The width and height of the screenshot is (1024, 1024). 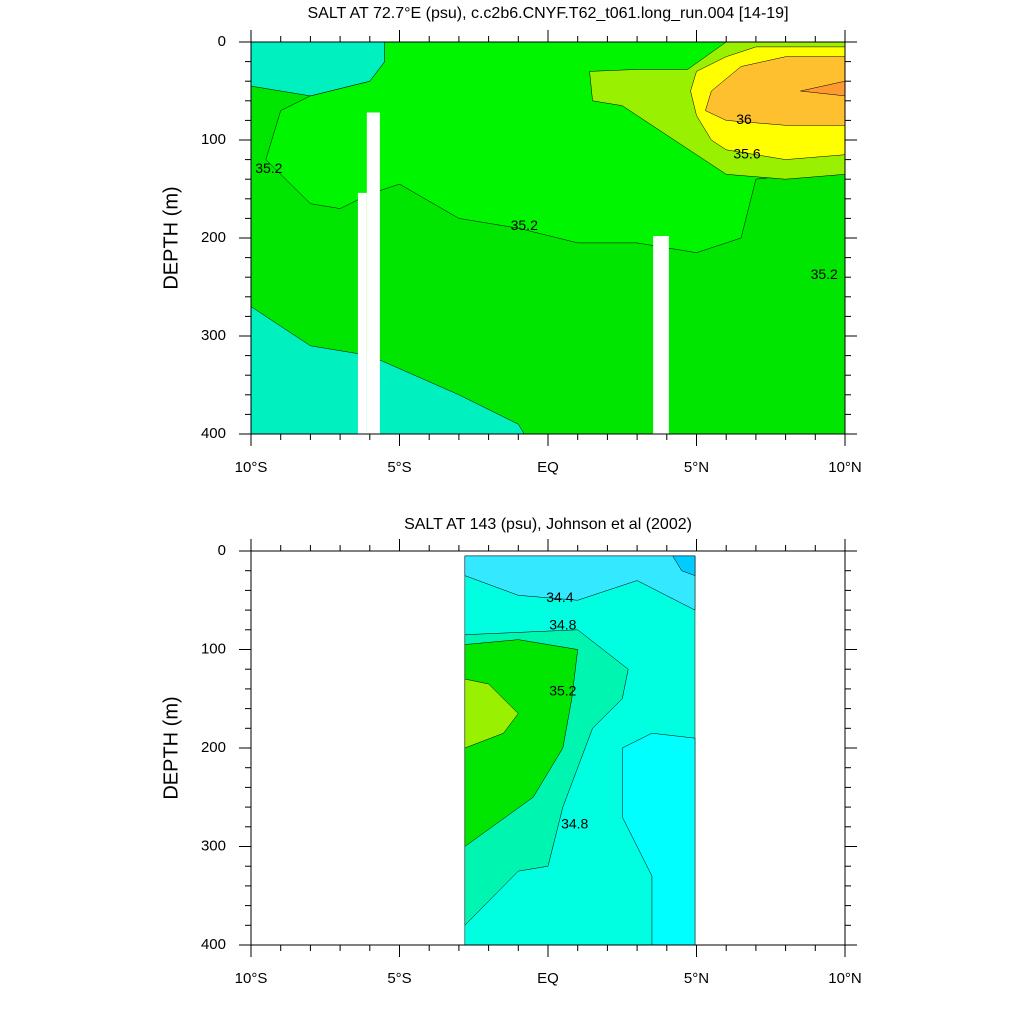 What do you see at coordinates (548, 524) in the screenshot?
I see `chart-title: SALT AT 143 (psu), Johnson et al (2002)` at bounding box center [548, 524].